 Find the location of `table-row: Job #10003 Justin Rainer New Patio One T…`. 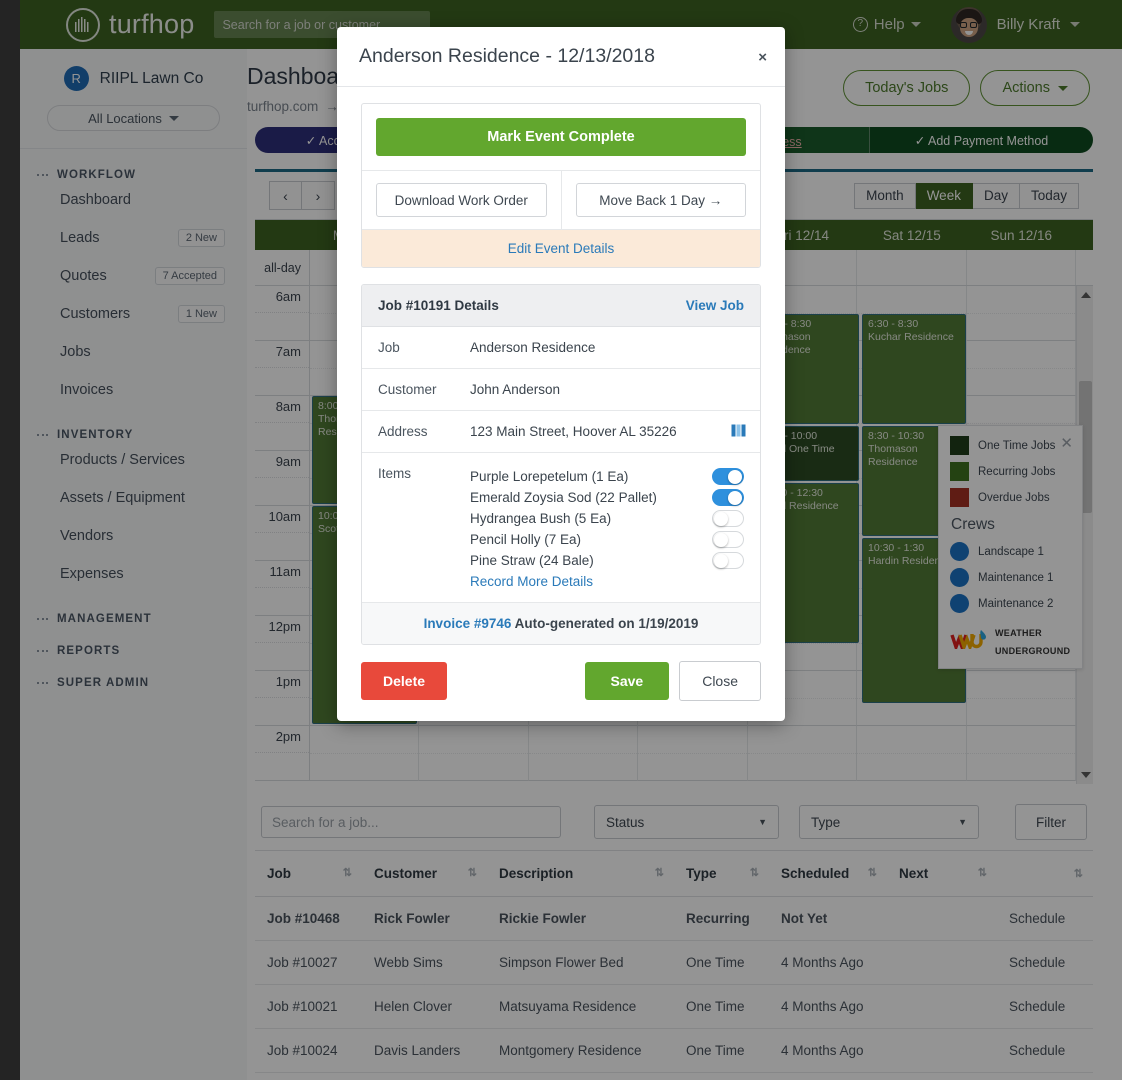

table-row: Job #10003 Justin Rainer New Patio One T… is located at coordinates (674, 1076).